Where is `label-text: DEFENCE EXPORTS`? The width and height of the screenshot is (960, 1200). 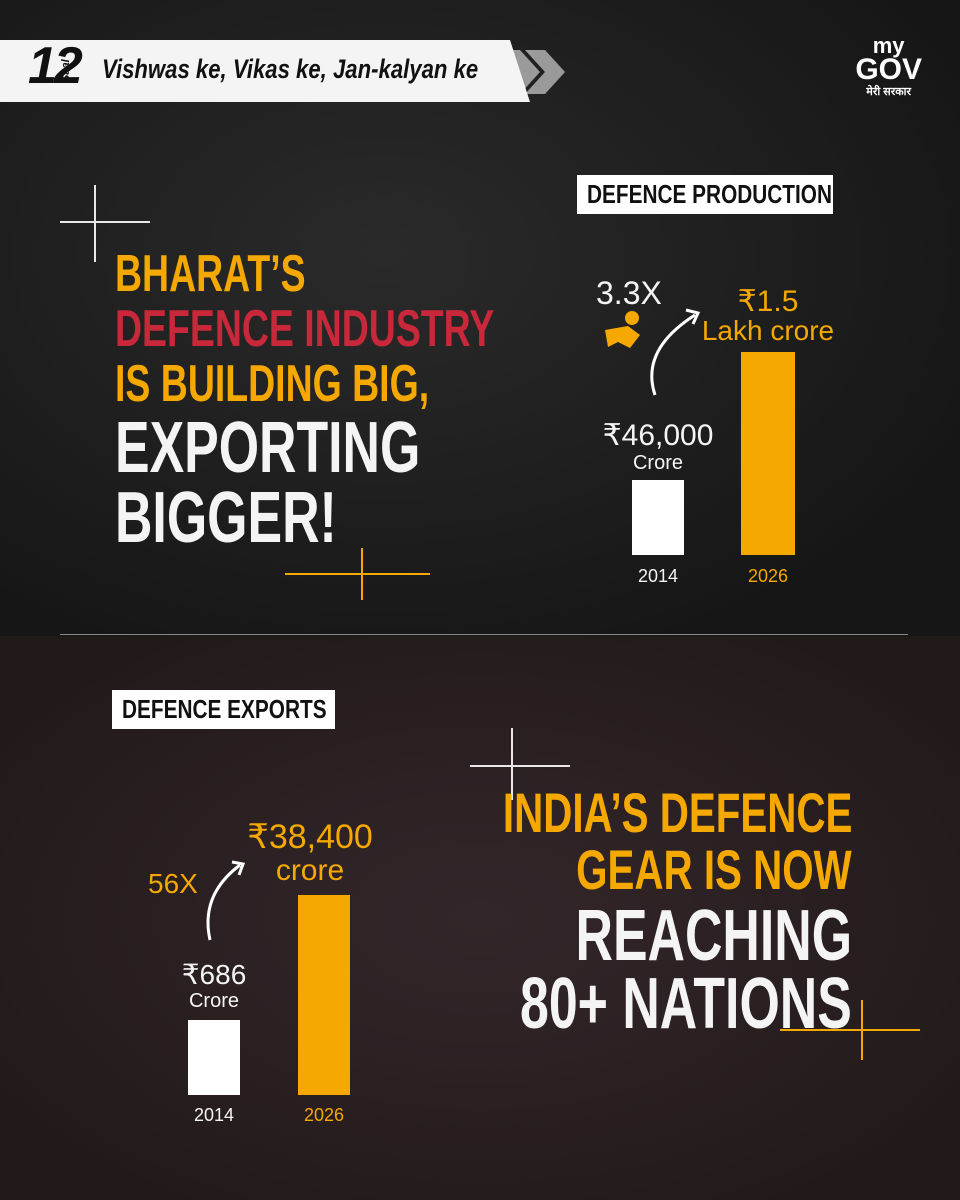
label-text: DEFENCE EXPORTS is located at coordinates (224, 709).